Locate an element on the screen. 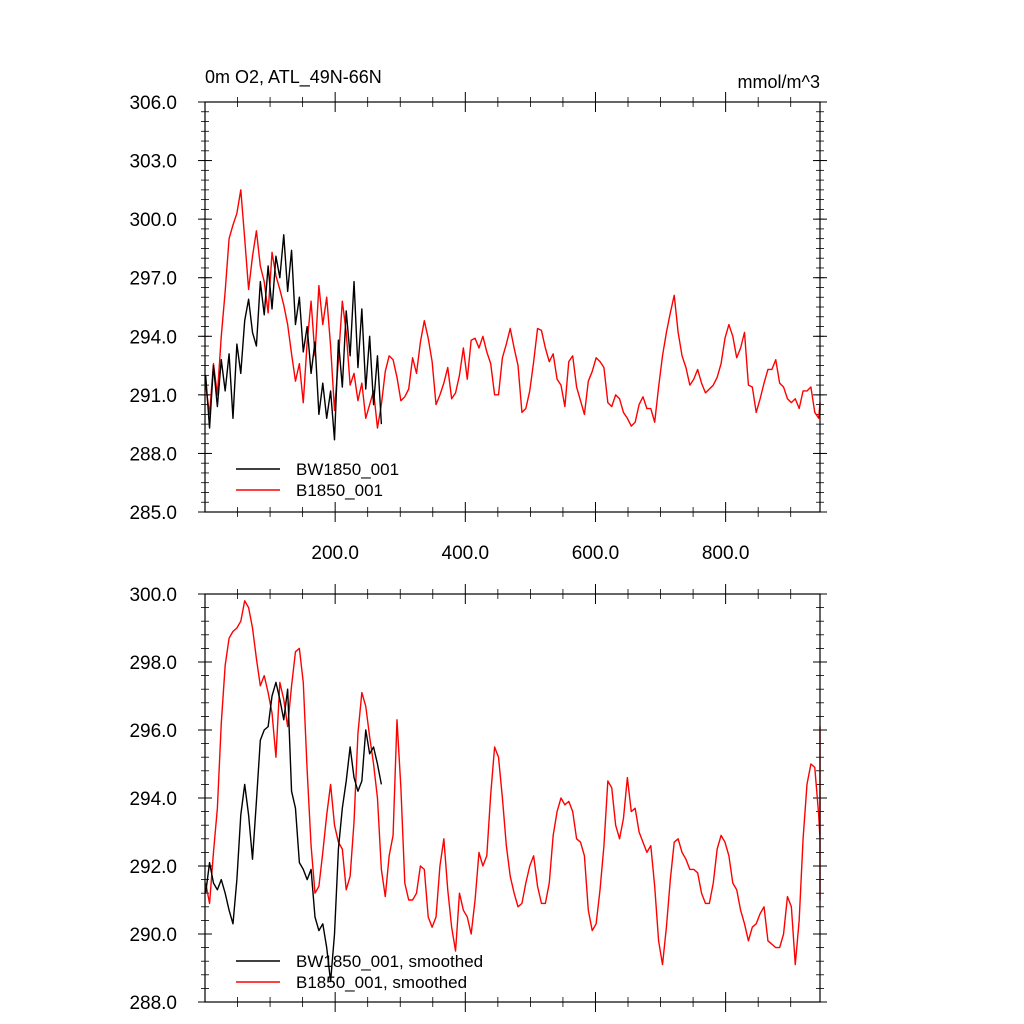 Image resolution: width=1024 pixels, height=1024 pixels. bottom-y-tick-labels: 288.0 290.0 292.0 294.0 296.0 298.0 300.0 is located at coordinates (153, 799).